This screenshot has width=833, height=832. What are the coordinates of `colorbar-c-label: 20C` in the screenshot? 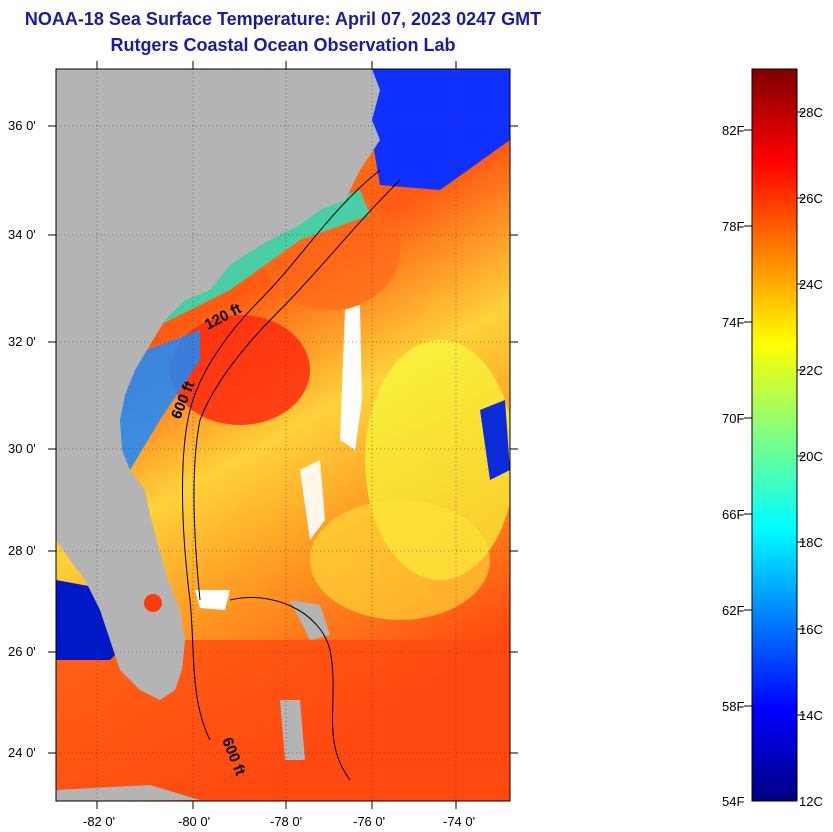 It's located at (811, 456).